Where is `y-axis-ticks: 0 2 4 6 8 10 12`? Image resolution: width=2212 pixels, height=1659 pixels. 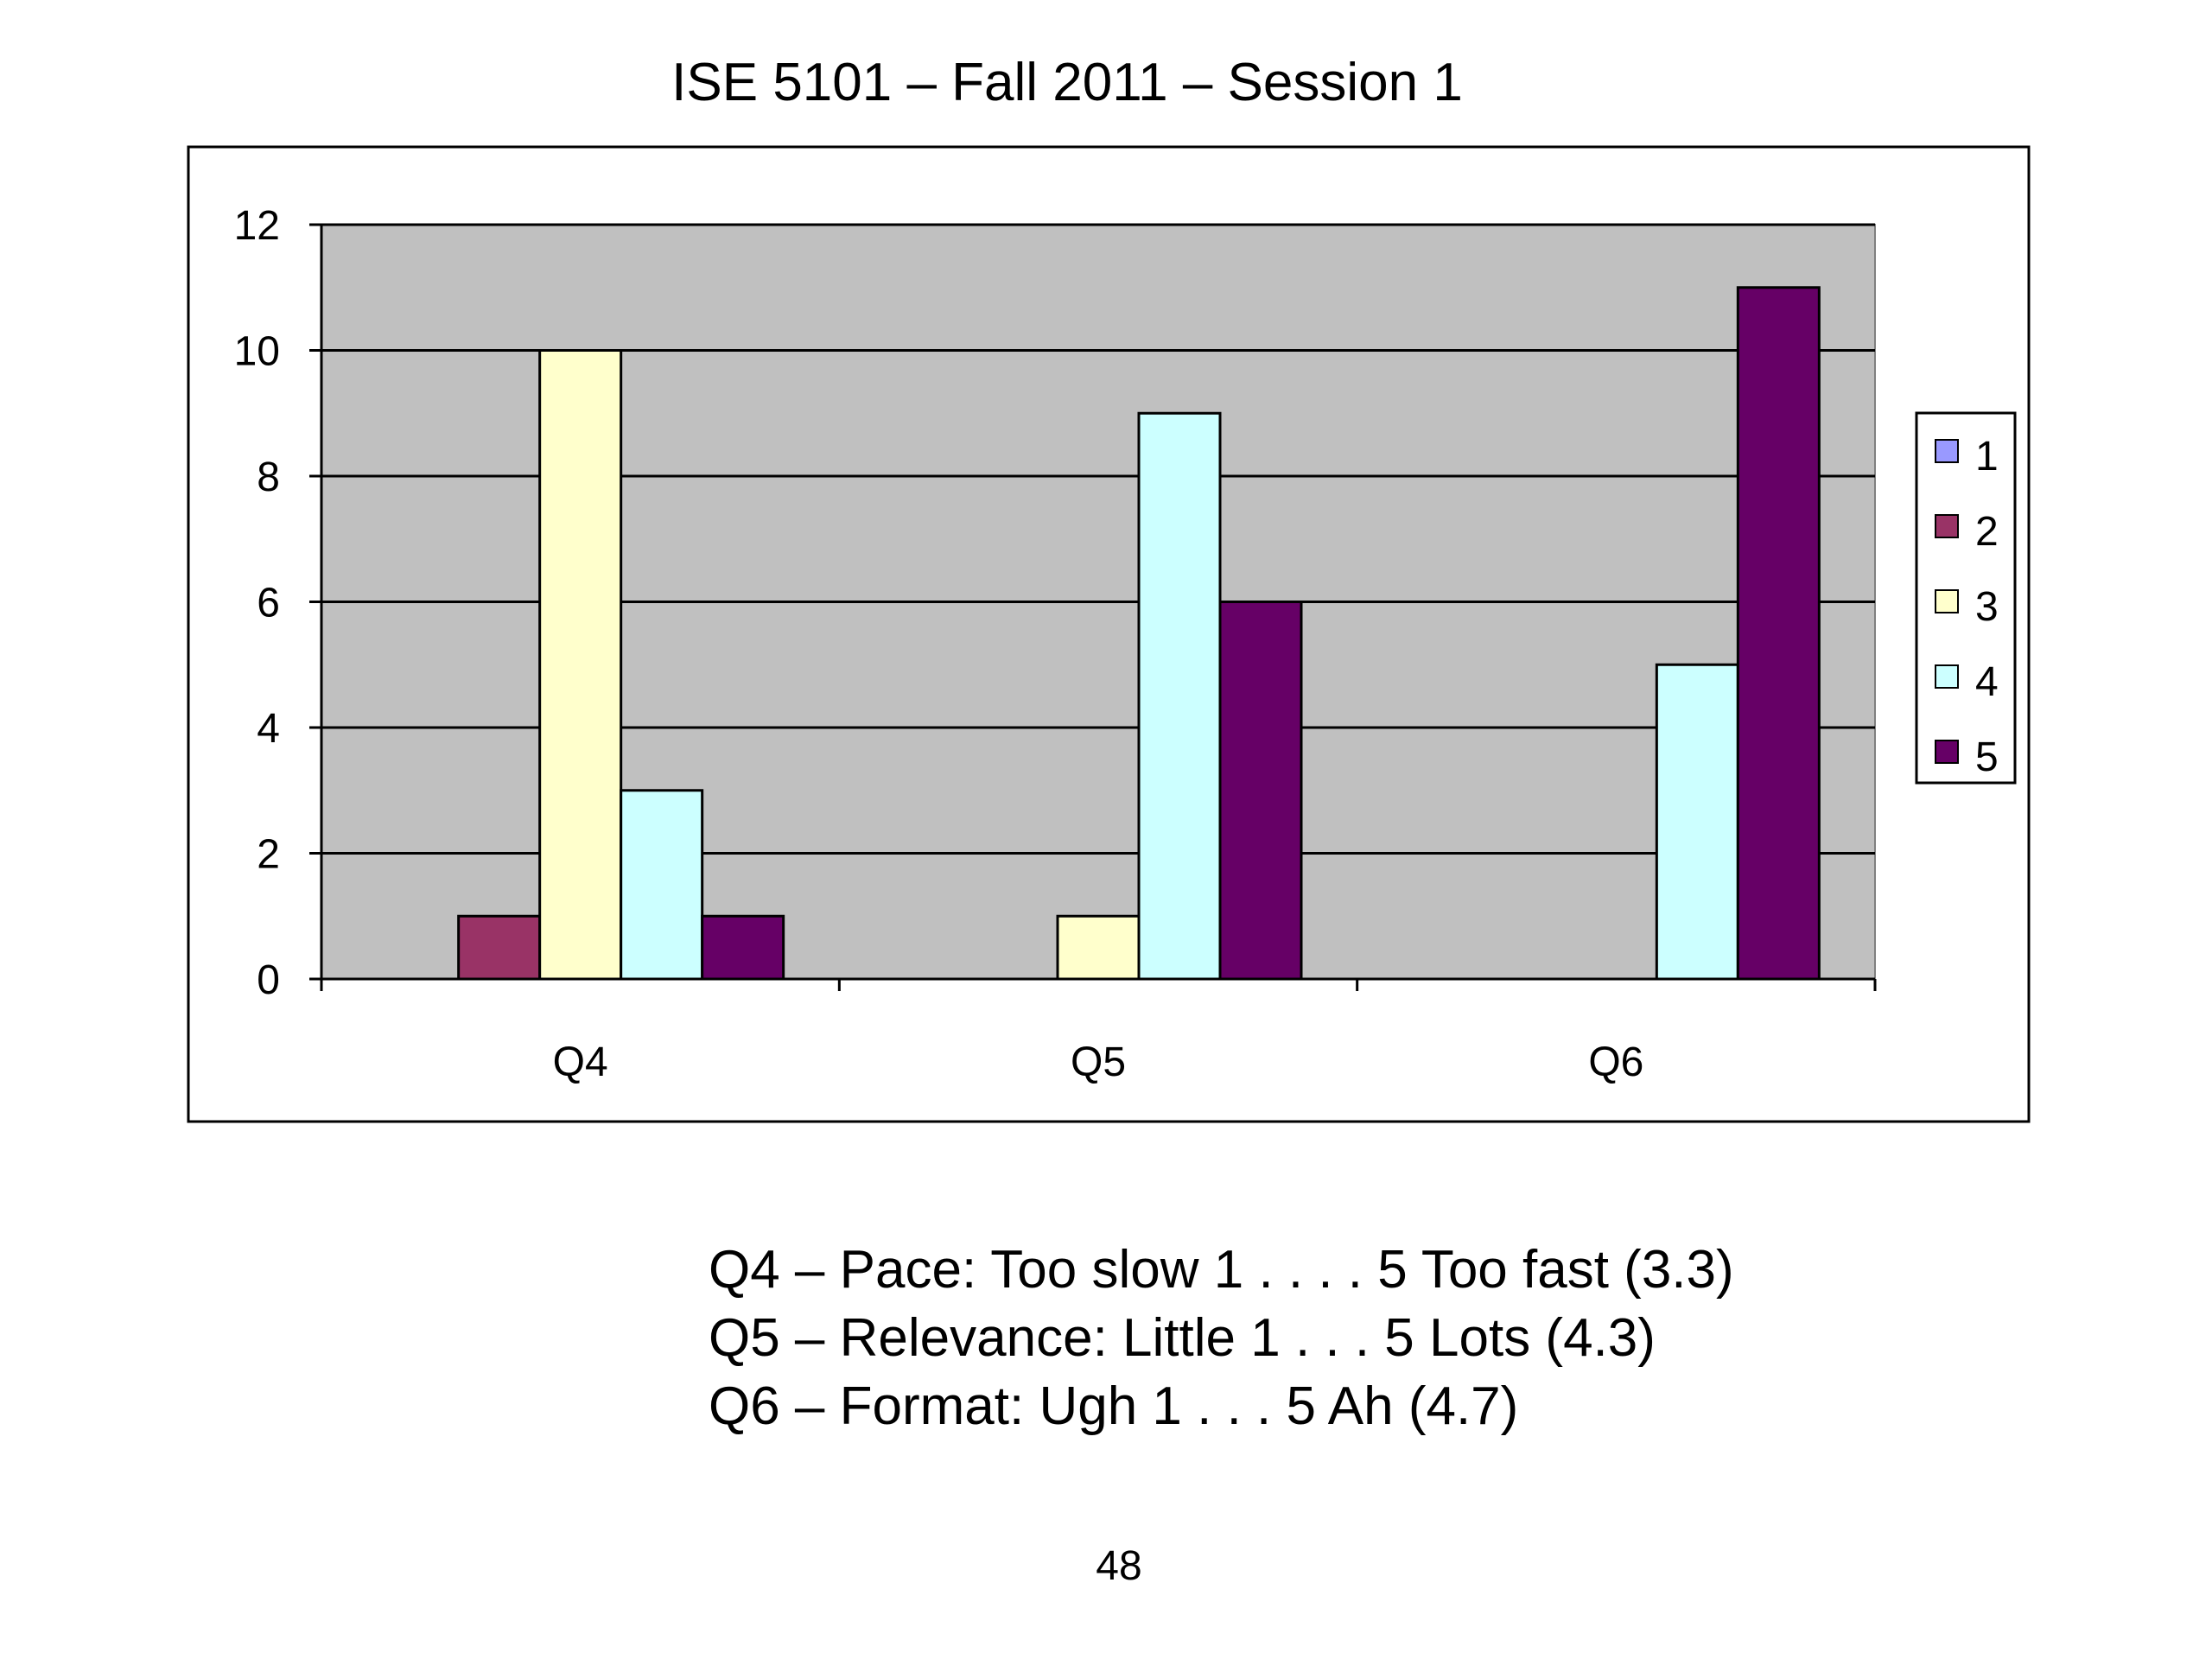
y-axis-ticks: 0 2 4 6 8 10 12 is located at coordinates (277, 603).